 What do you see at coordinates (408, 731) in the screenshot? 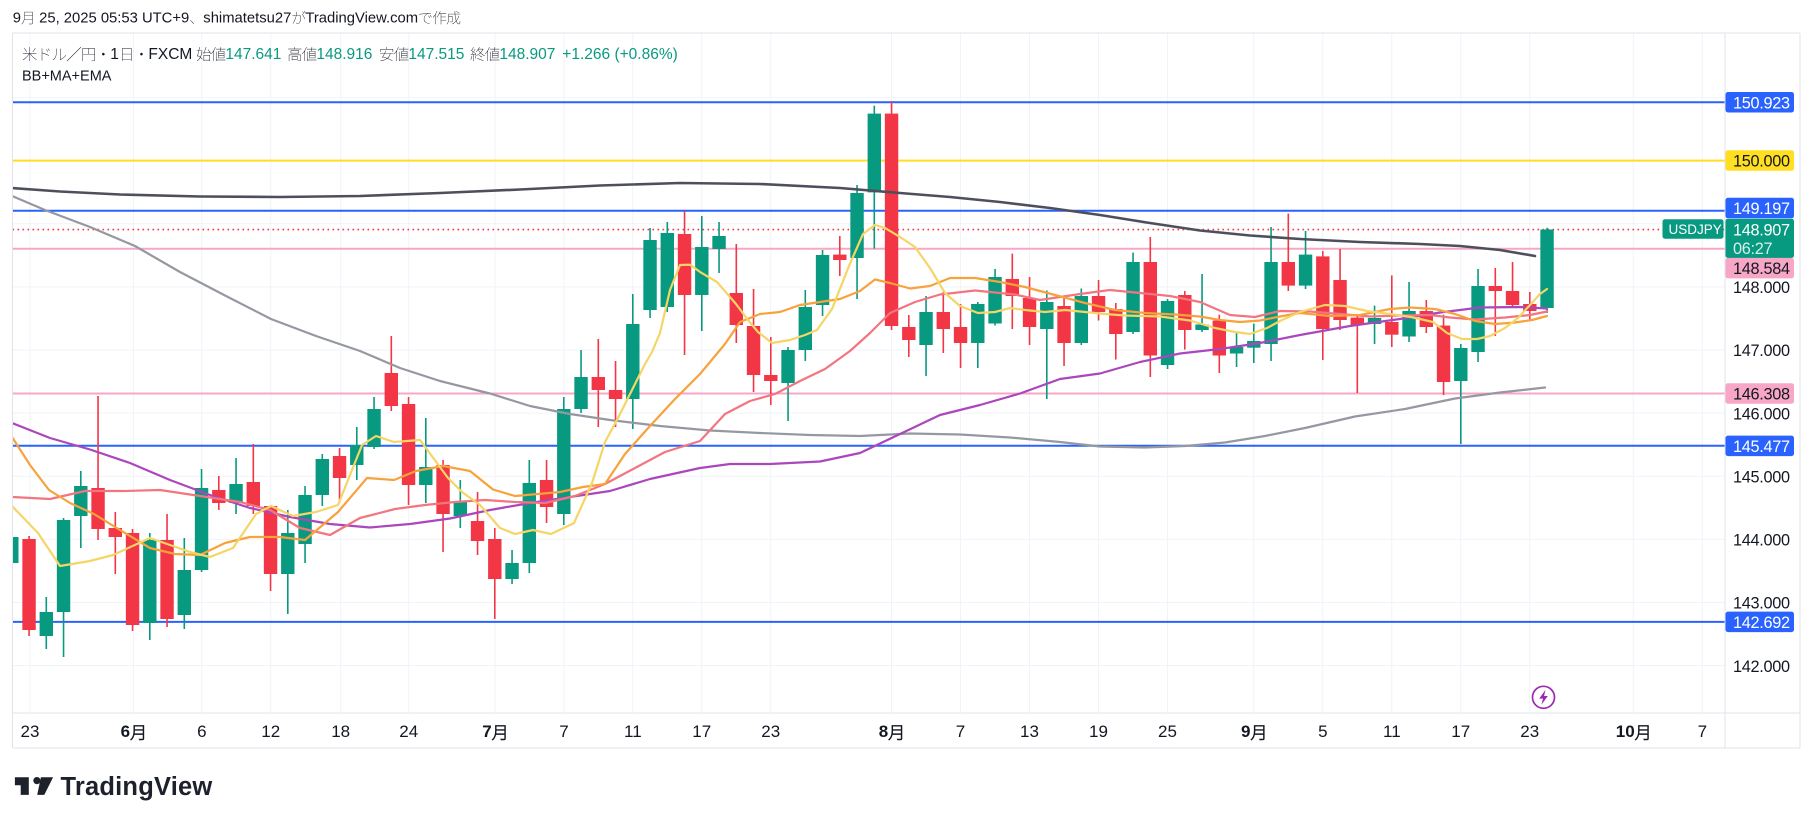
I see `svg-text: 24` at bounding box center [408, 731].